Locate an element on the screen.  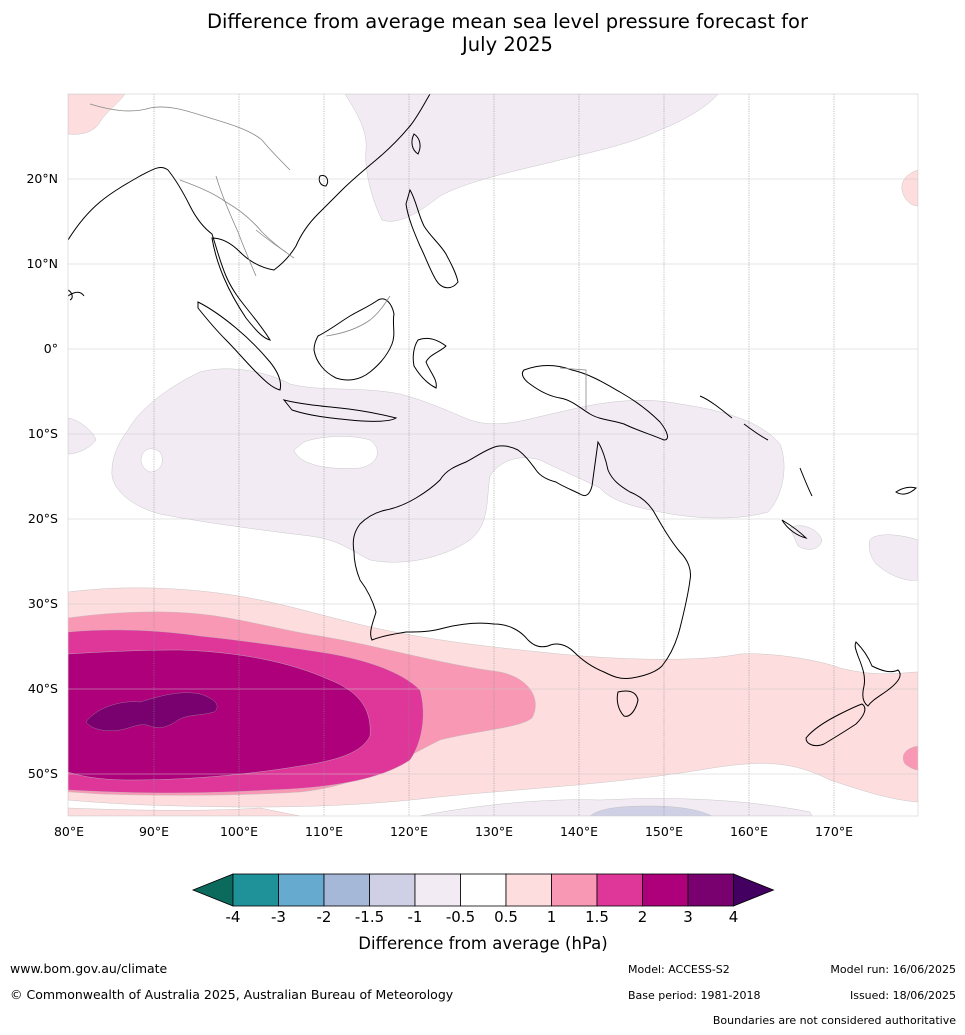
anomaly-neg-1-south is located at coordinates (651, 810).